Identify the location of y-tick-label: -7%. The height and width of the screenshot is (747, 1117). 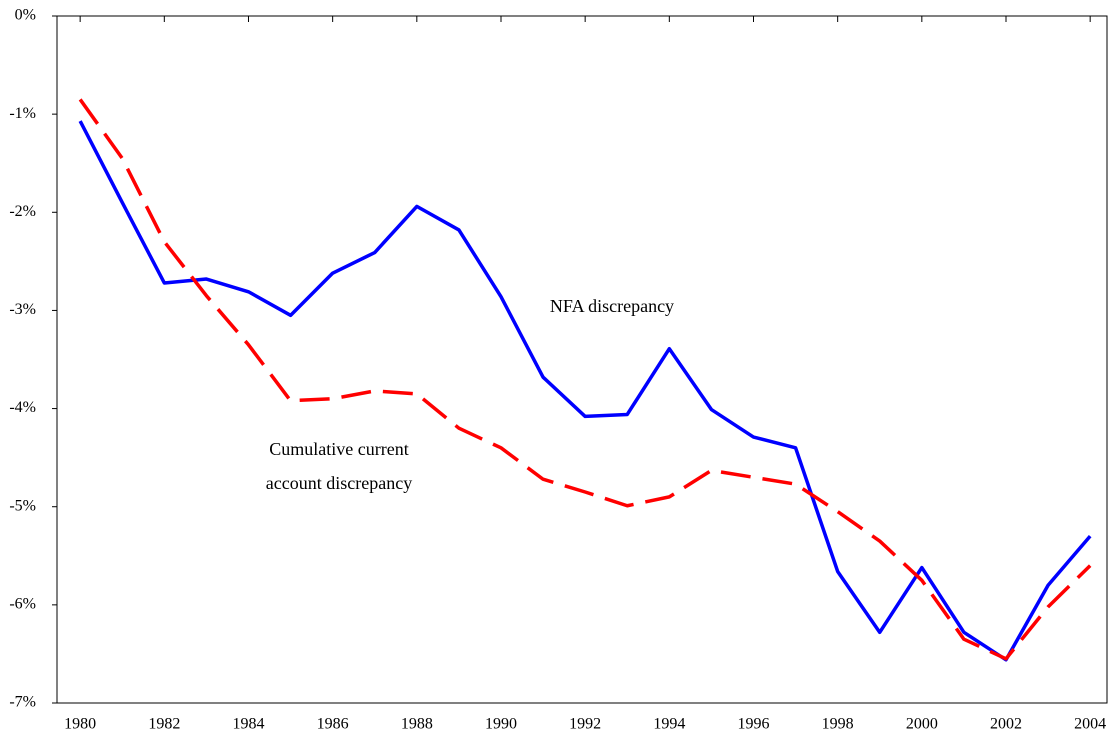
(22, 702).